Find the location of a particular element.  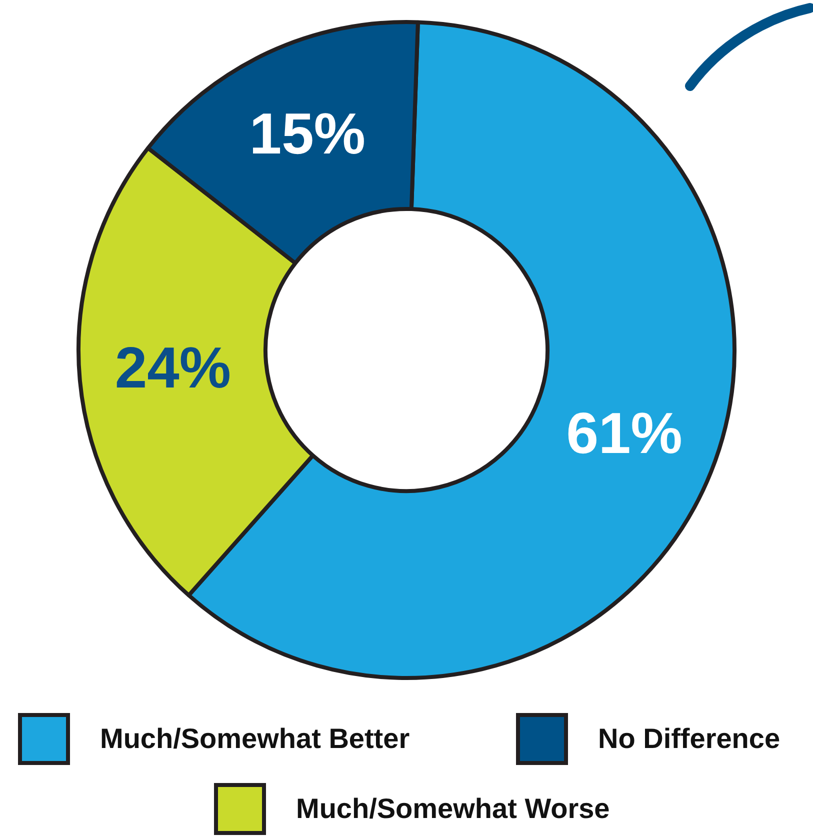

data-label: 24% is located at coordinates (172, 367).